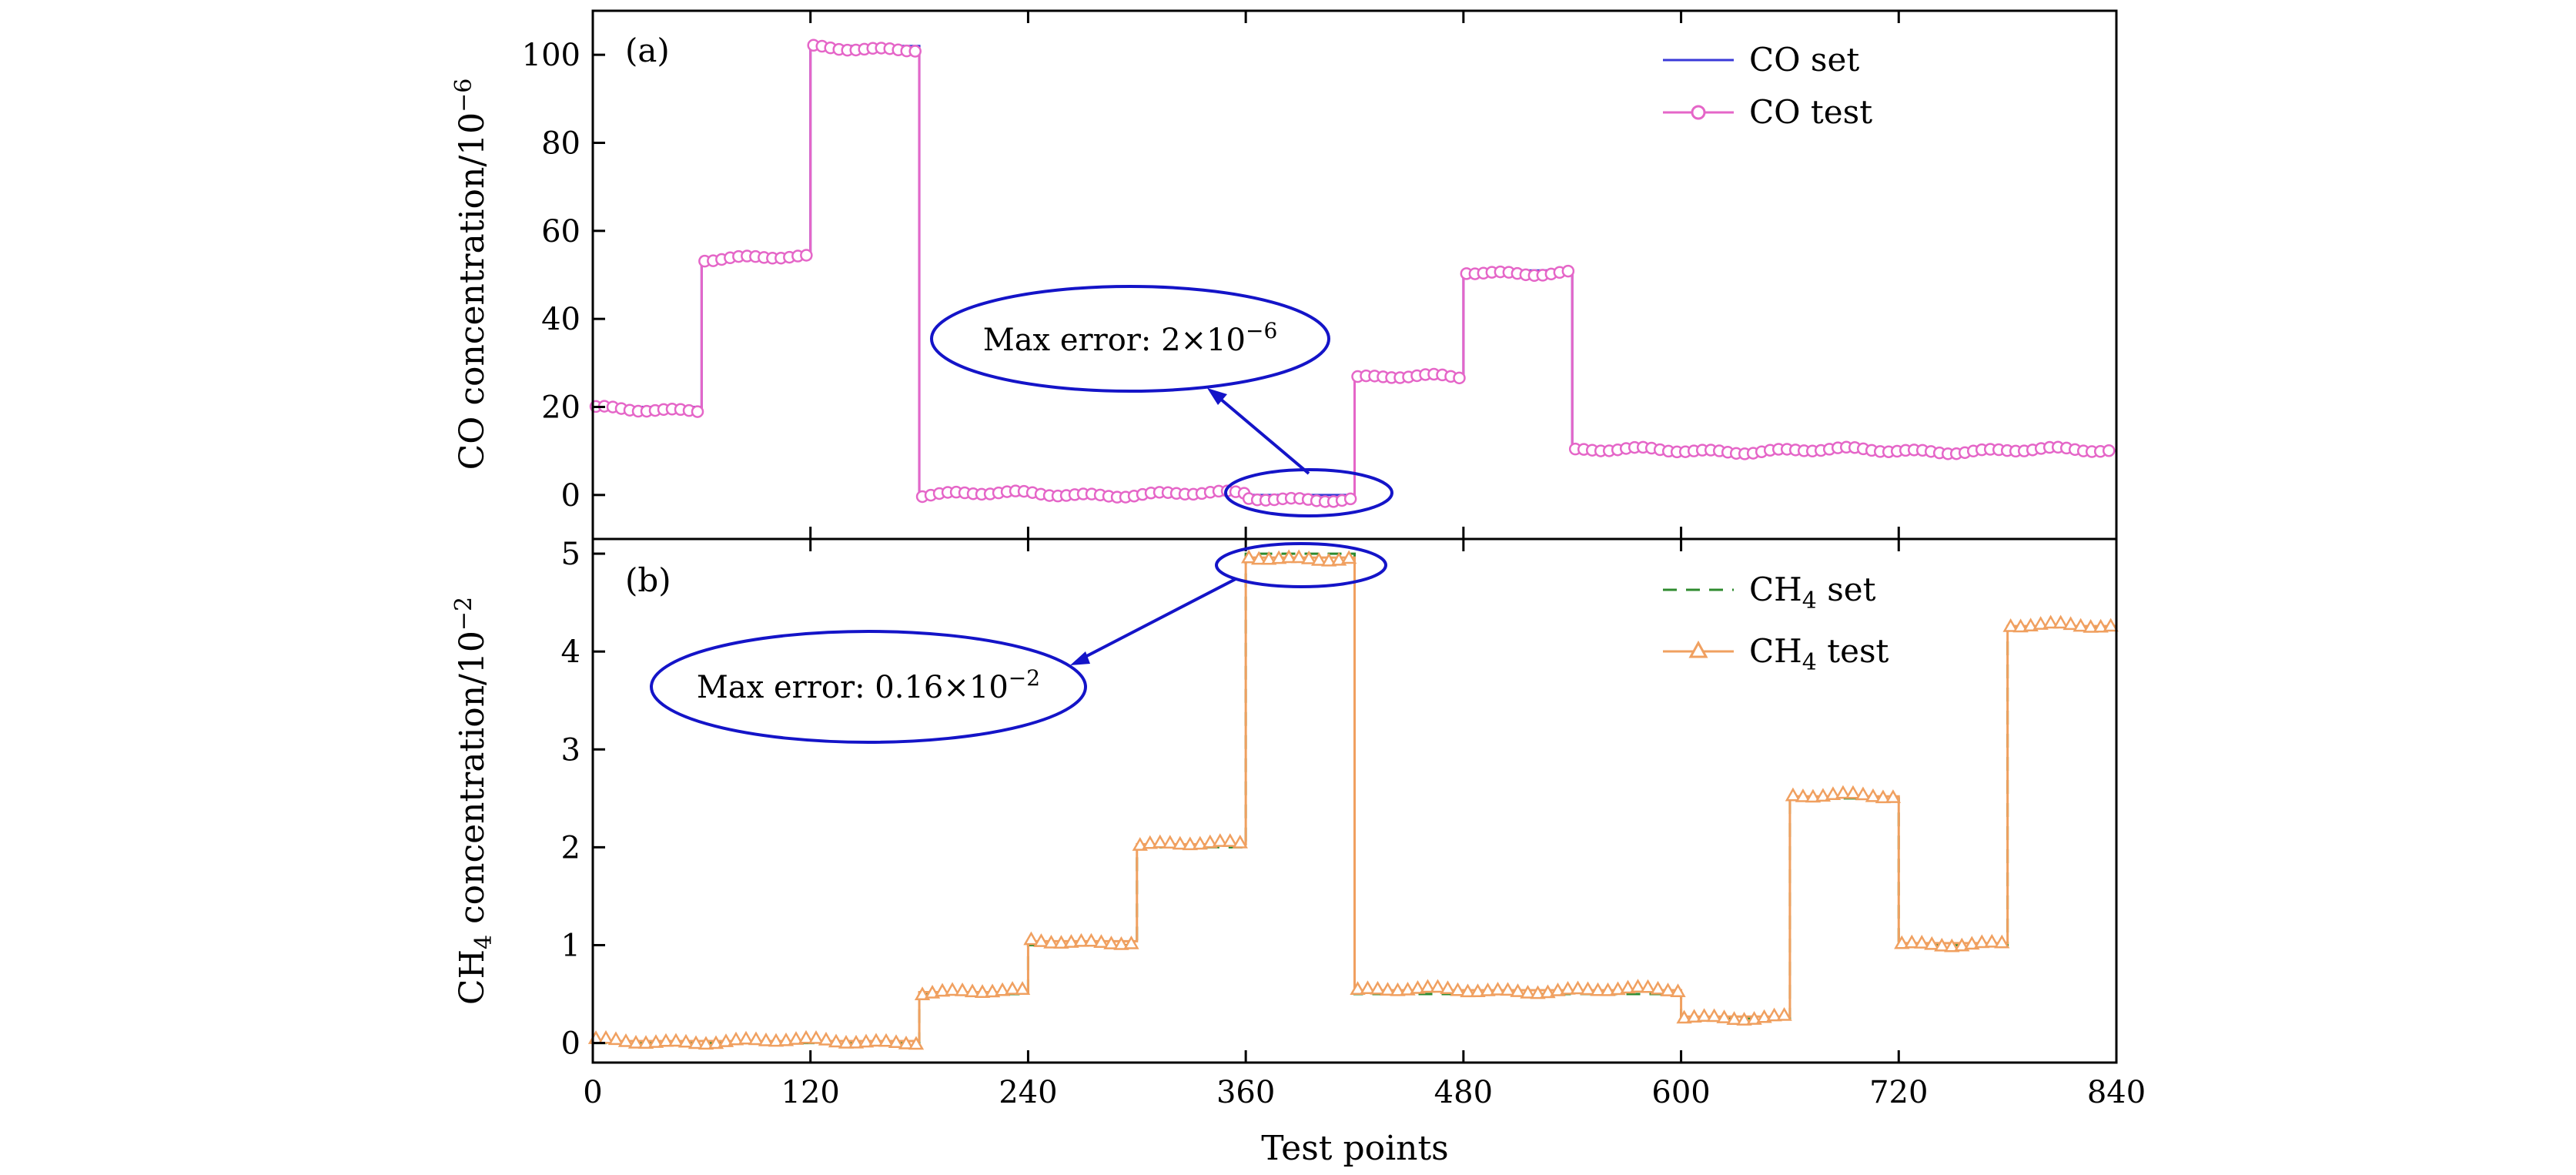  I want to click on panel-b-label: (b), so click(648, 580).